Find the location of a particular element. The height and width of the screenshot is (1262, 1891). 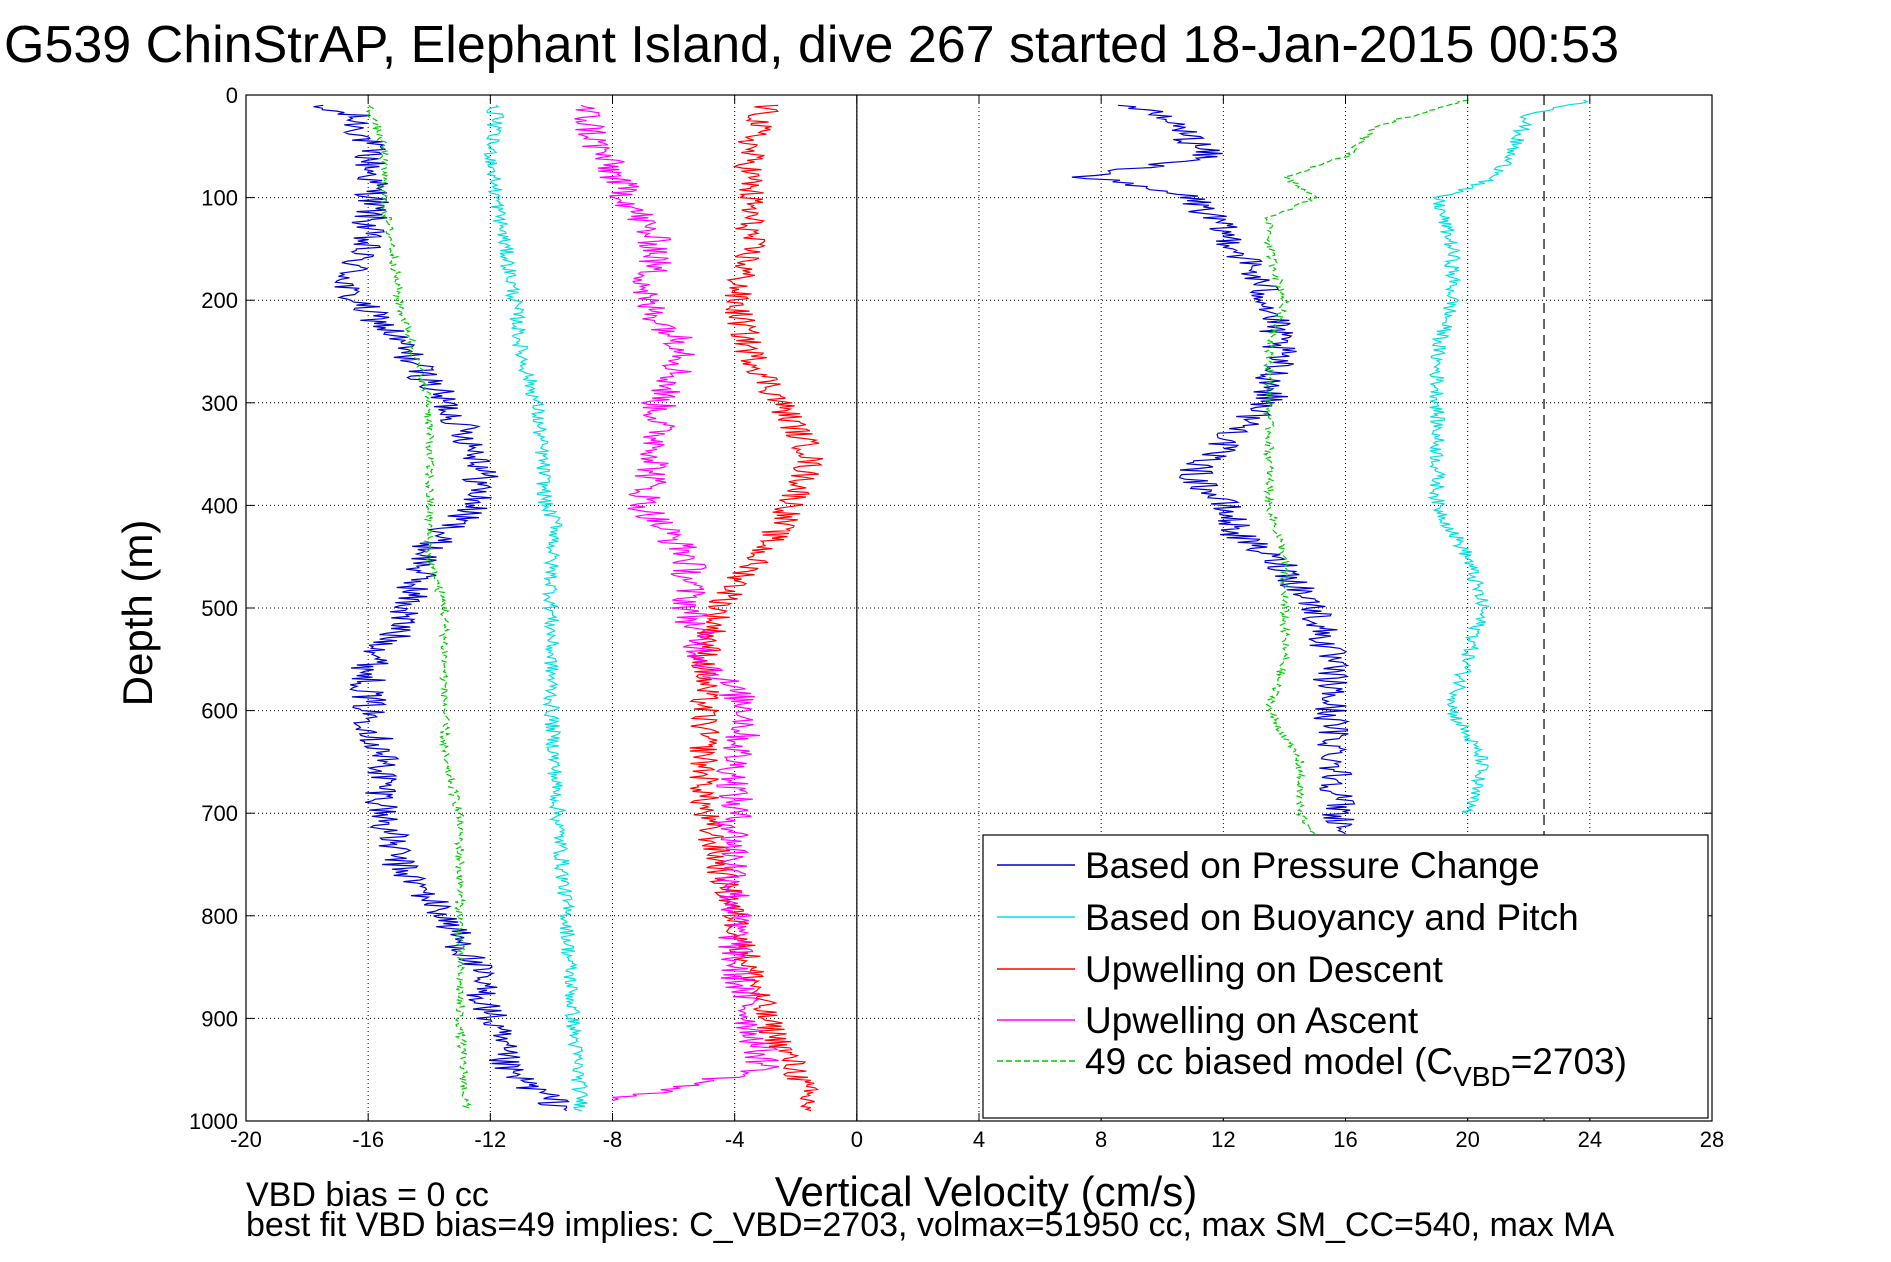

y-tick-label: 400 is located at coordinates (219, 505).